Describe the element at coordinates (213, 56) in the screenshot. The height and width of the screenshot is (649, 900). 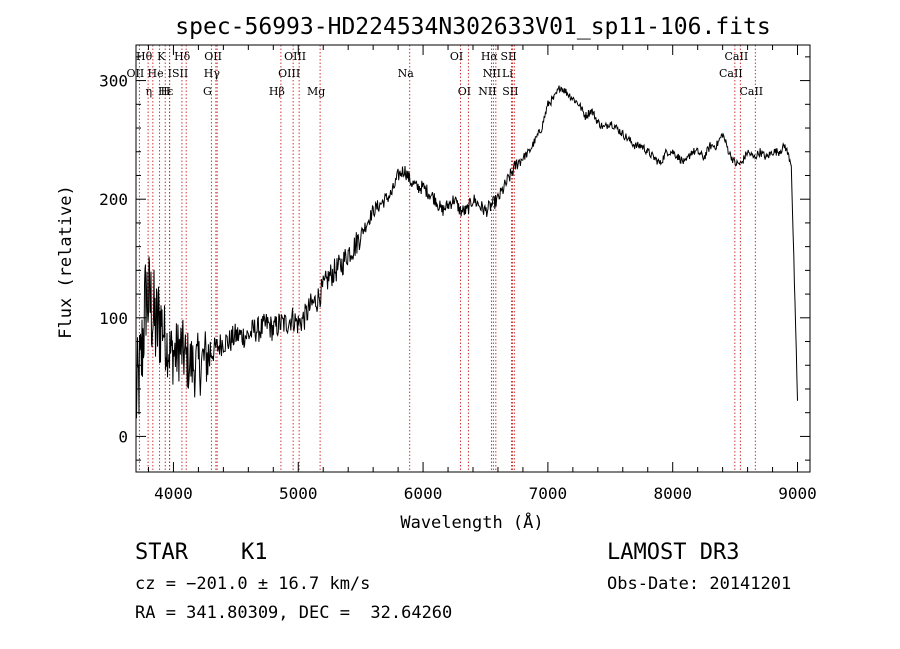
I see `line-marker-label-3: OII` at that location.